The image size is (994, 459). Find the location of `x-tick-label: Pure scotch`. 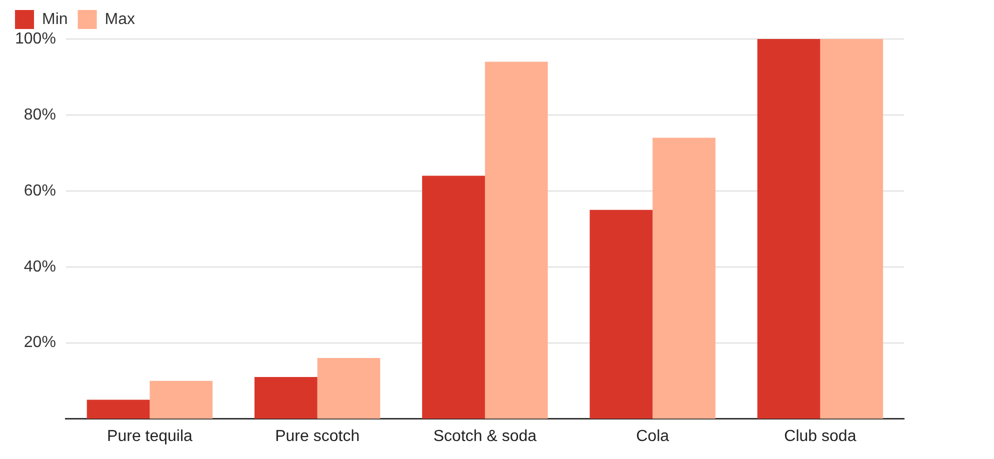

x-tick-label: Pure scotch is located at coordinates (317, 436).